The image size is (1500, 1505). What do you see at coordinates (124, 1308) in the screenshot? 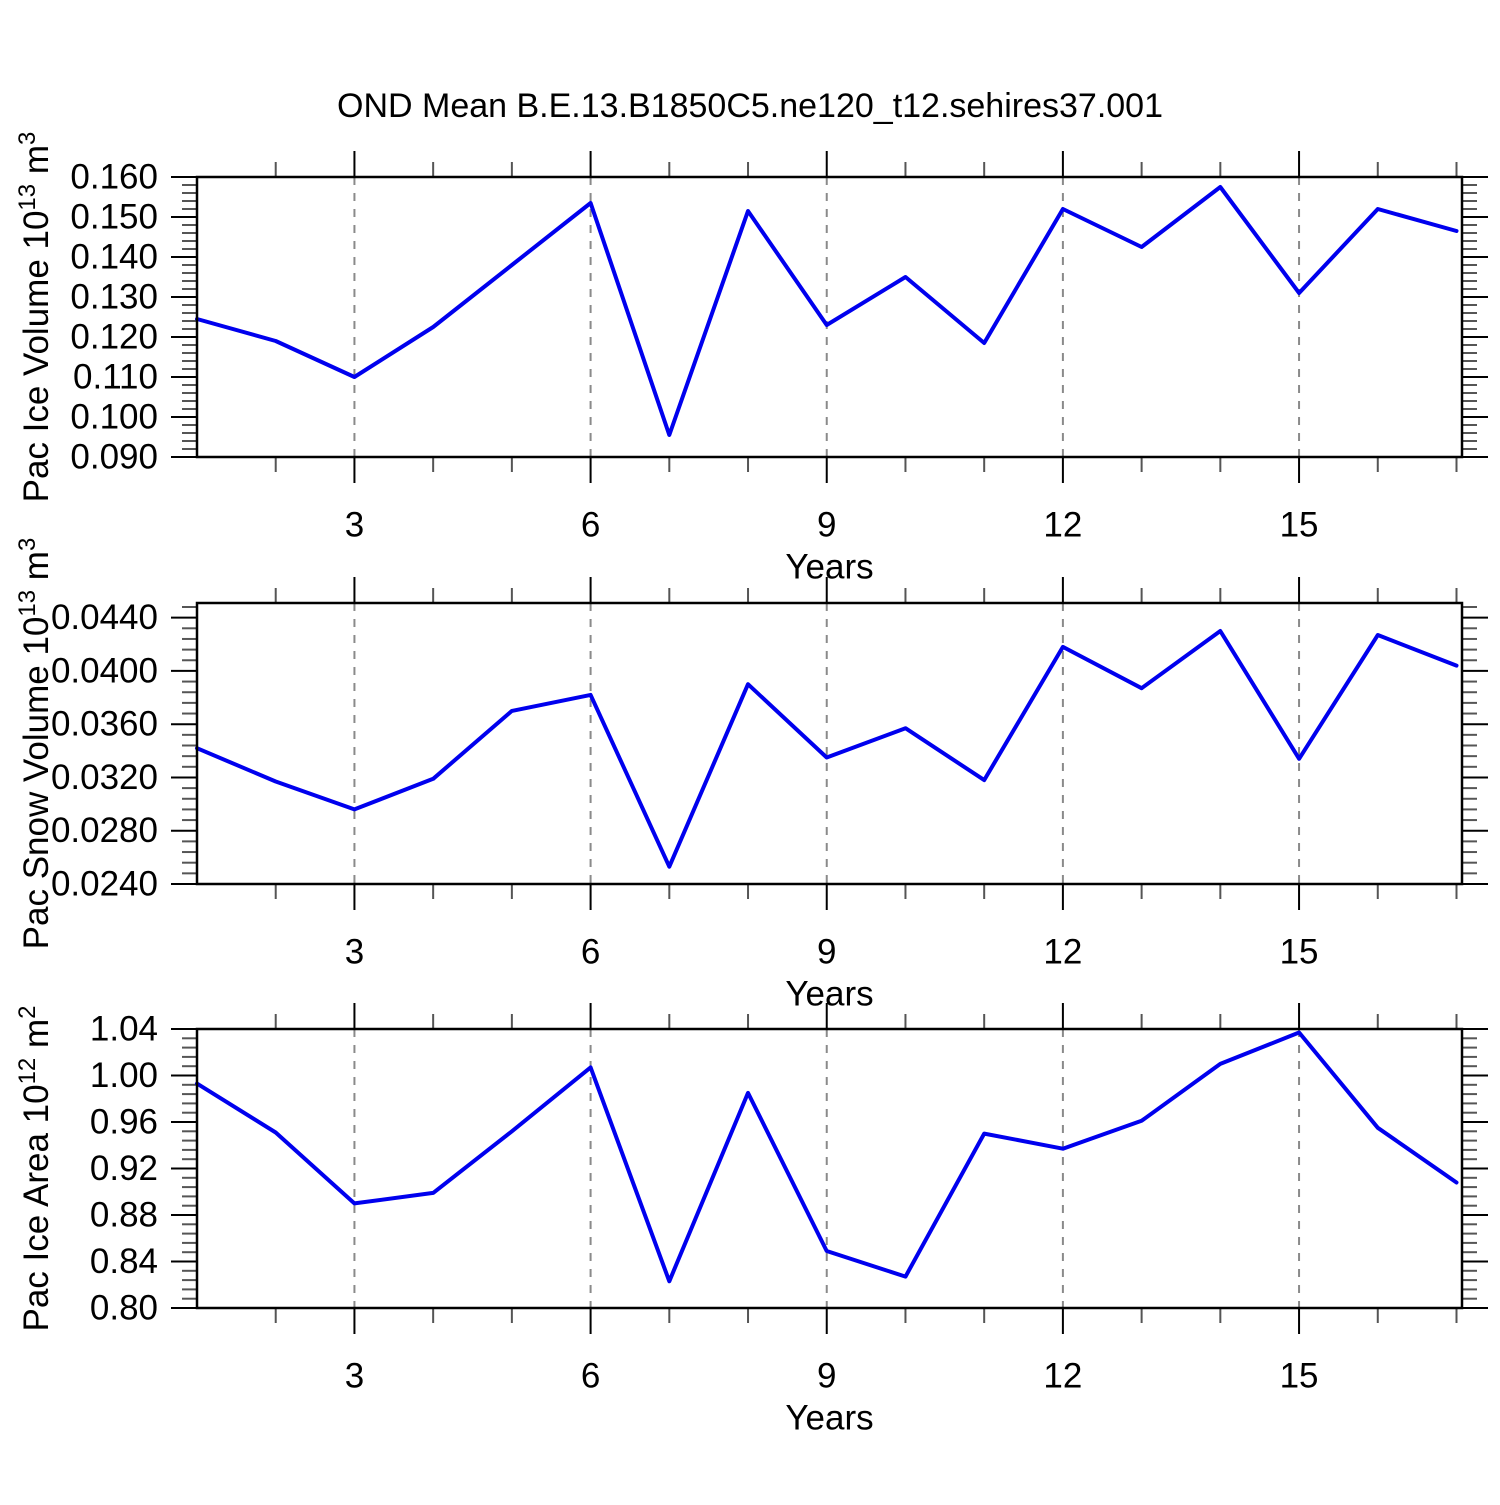
I see `y-tick-label: 0.80` at bounding box center [124, 1308].